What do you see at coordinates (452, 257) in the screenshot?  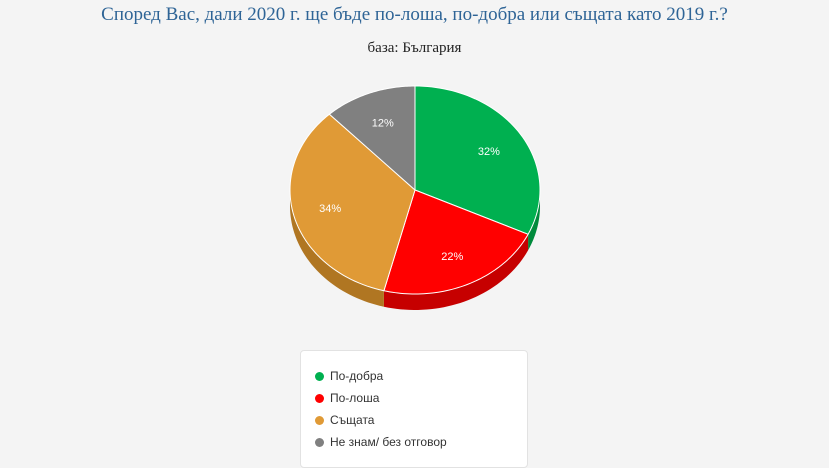 I see `slice-data-label: 22%` at bounding box center [452, 257].